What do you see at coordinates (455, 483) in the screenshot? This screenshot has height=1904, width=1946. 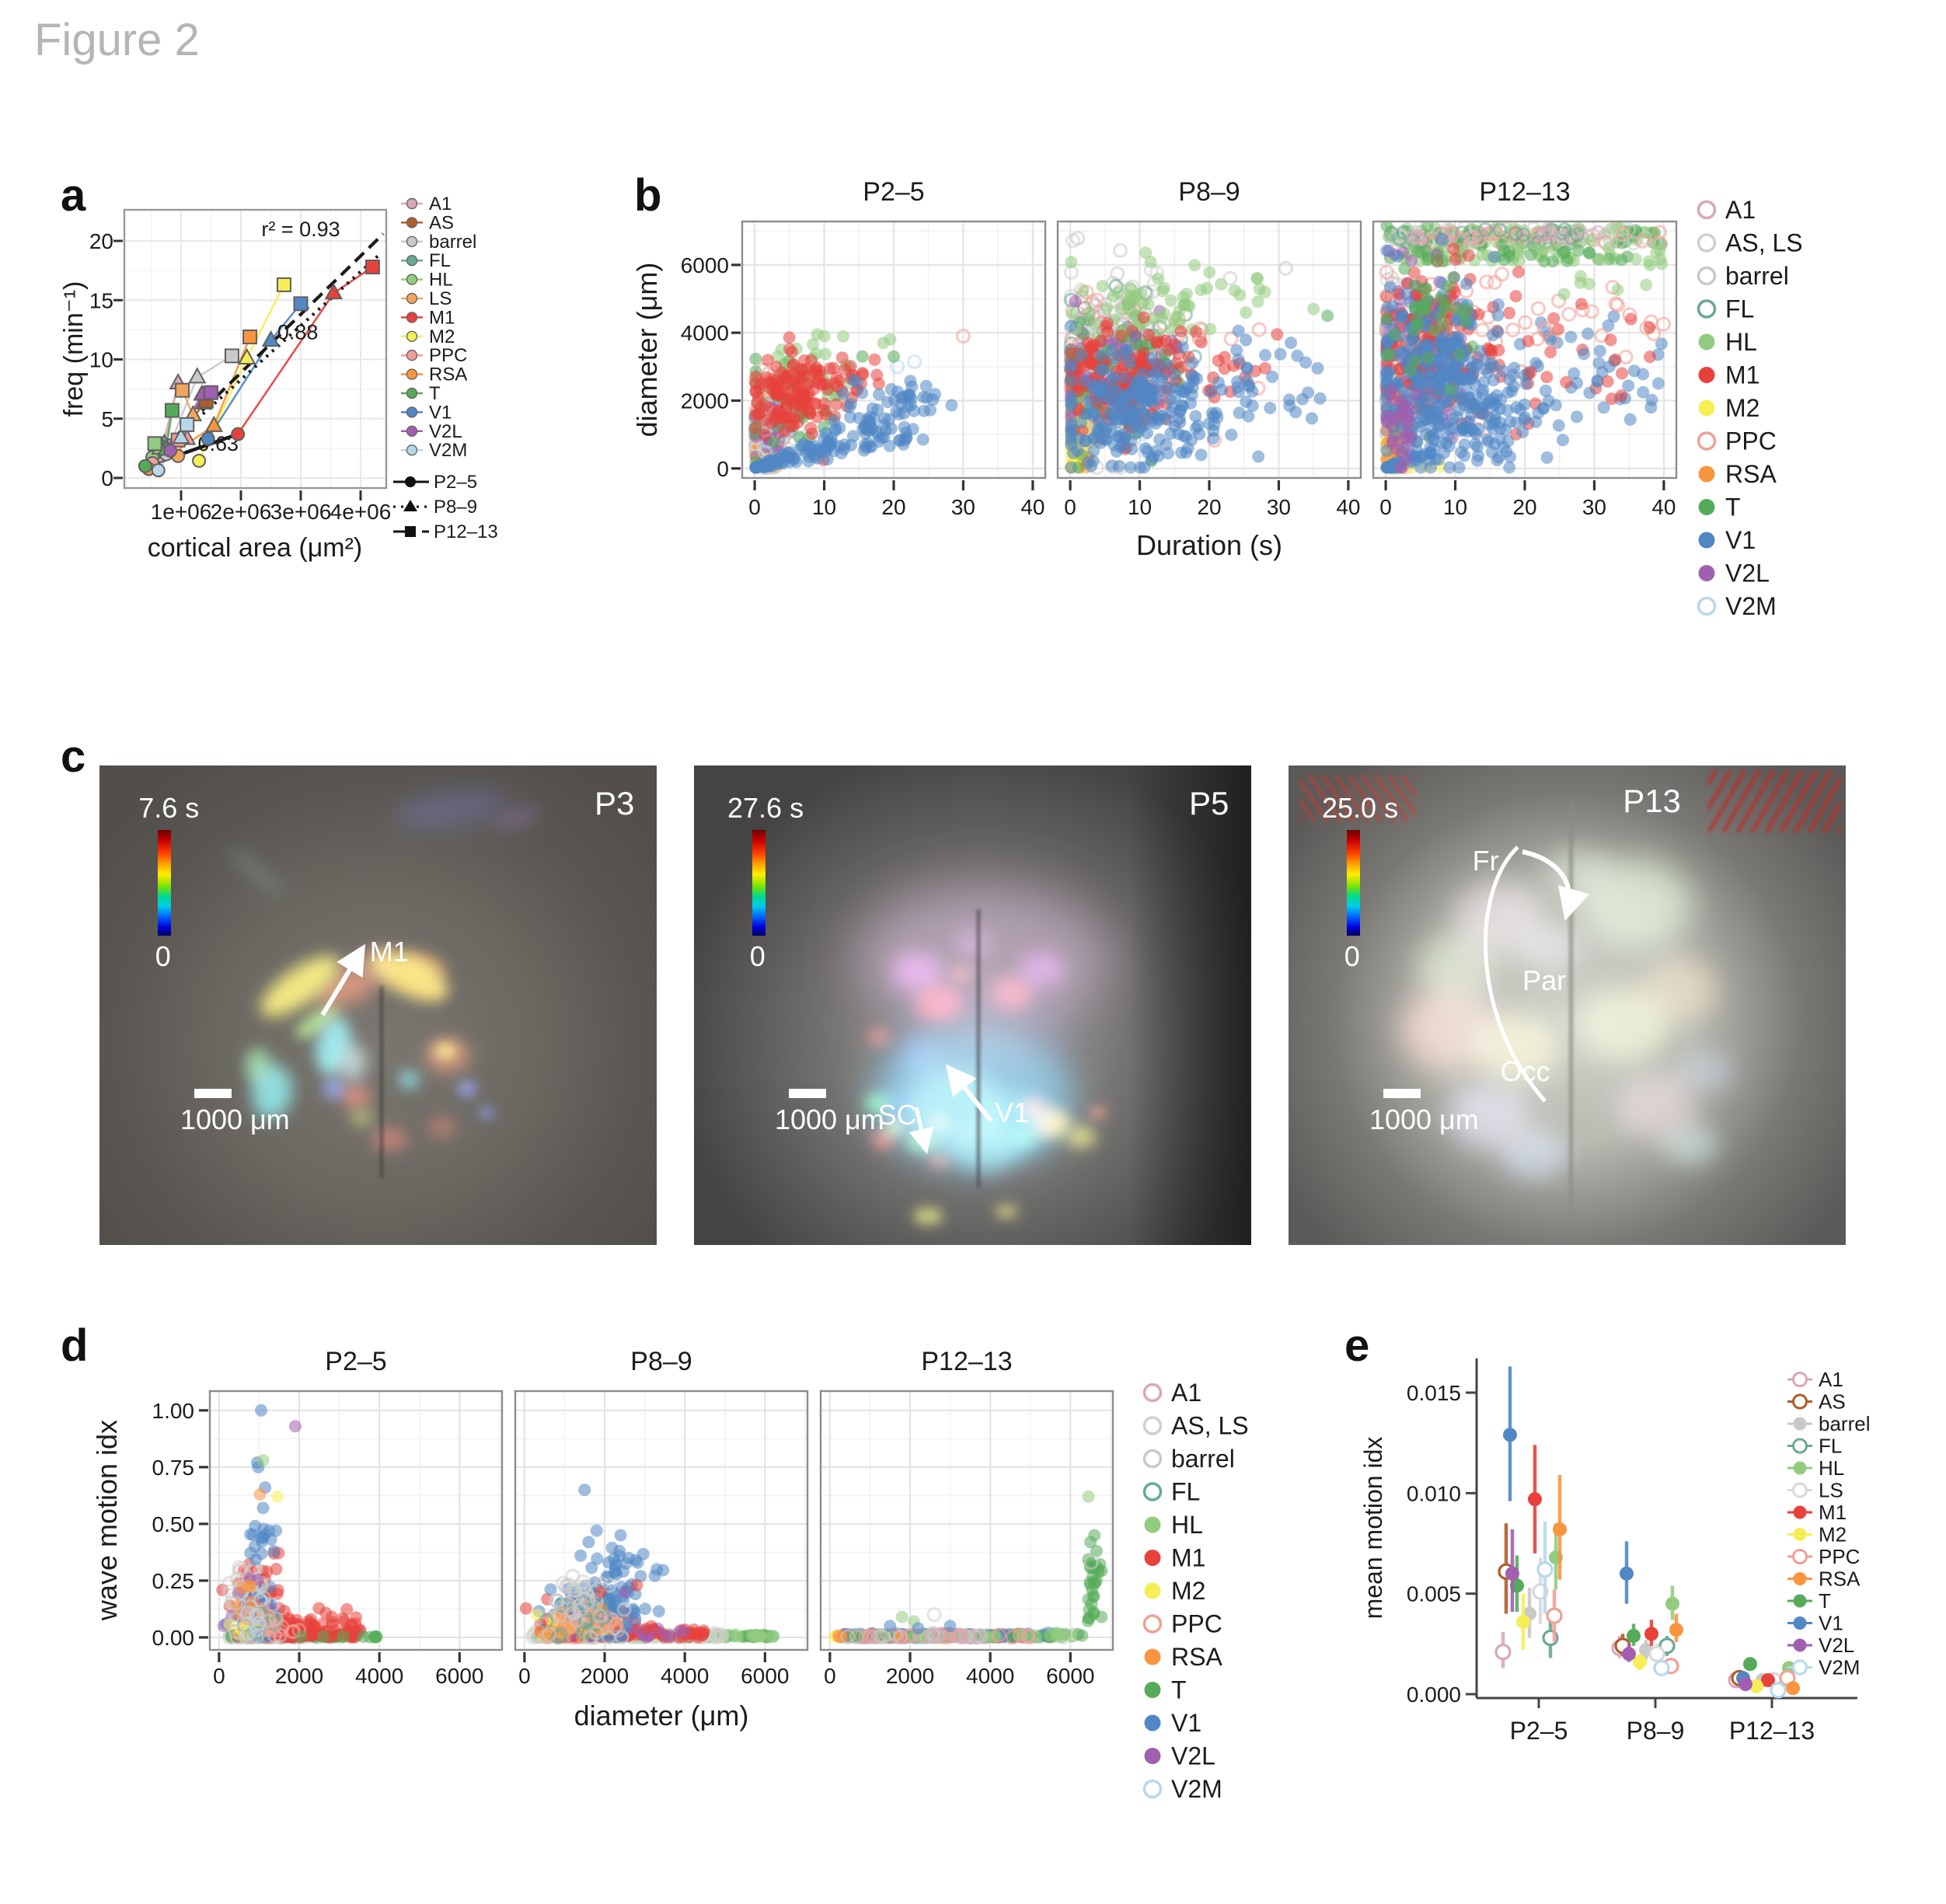 I see `legend-label: P2–5` at bounding box center [455, 483].